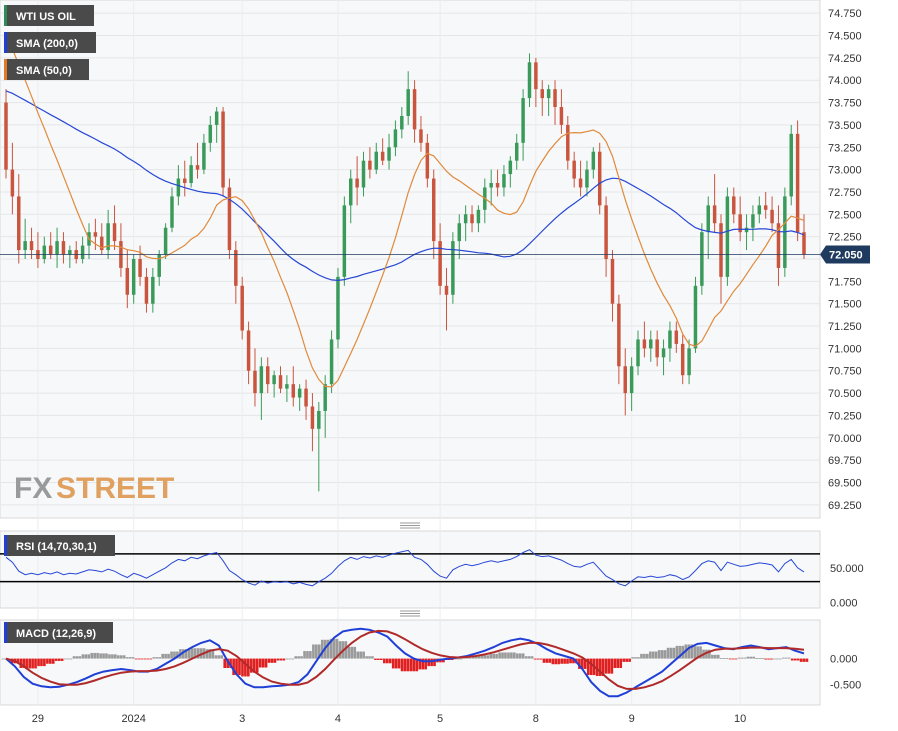 The width and height of the screenshot is (898, 731). I want to click on rsi-resize-handle, so click(410, 525).